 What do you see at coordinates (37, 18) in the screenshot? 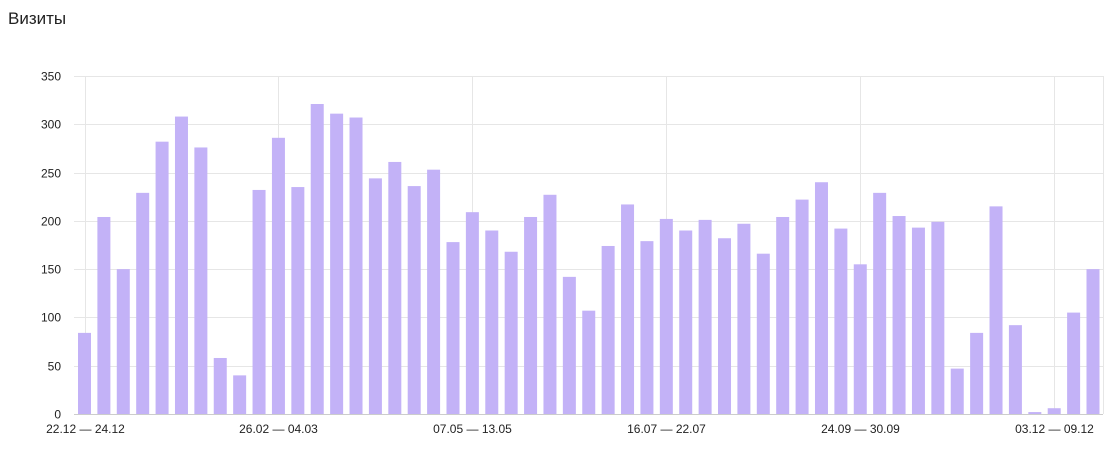
I see `chart-title: Визиты` at bounding box center [37, 18].